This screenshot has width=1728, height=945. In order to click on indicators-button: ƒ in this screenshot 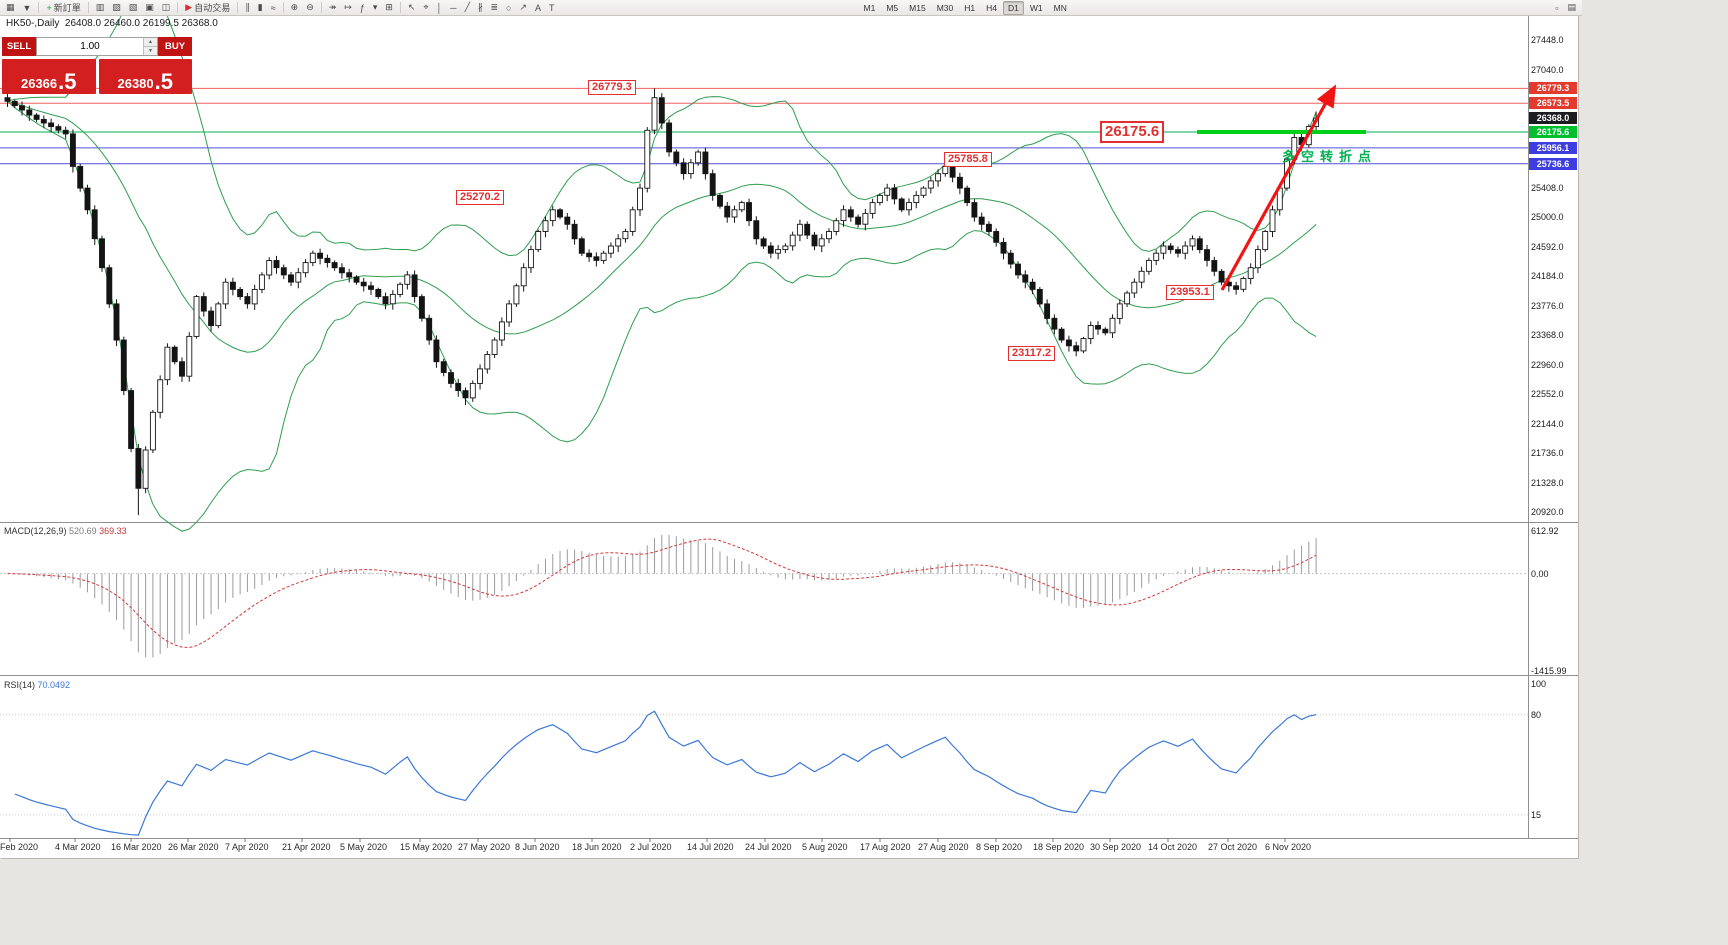, I will do `click(362, 7)`.